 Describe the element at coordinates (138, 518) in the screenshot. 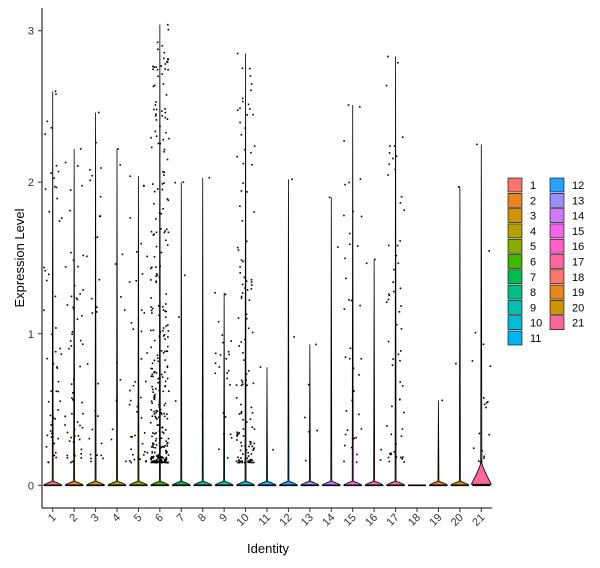

I see `x-tick-label: 5` at that location.